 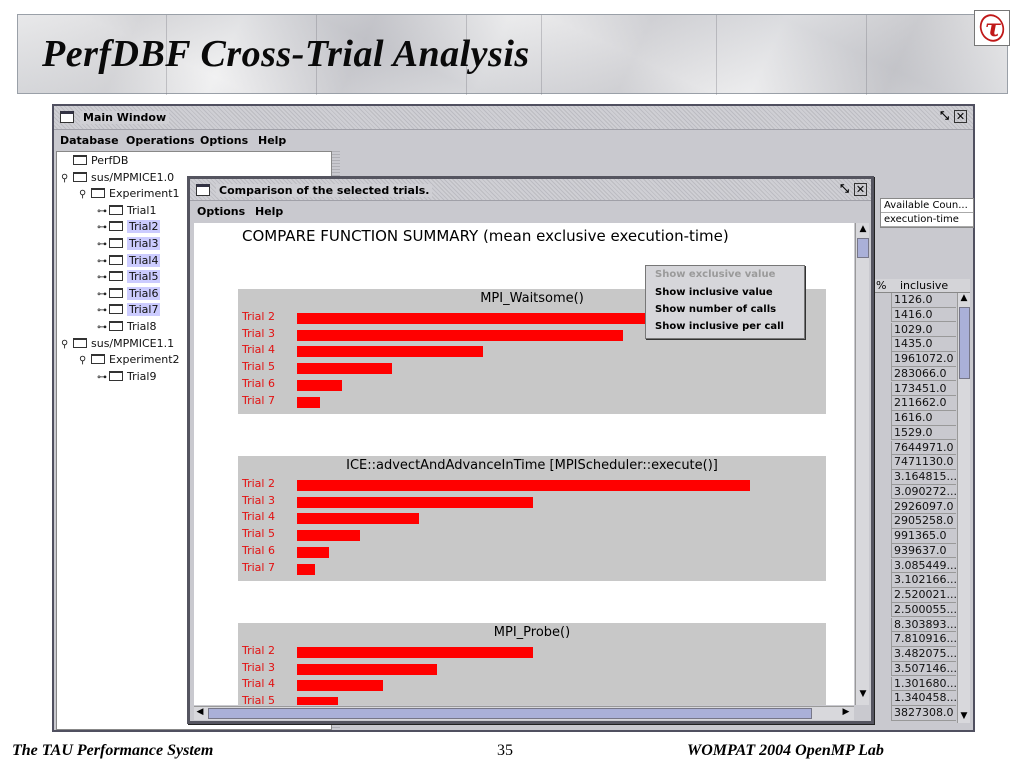 I want to click on tree-node: ⊶ Trial9, so click(x=126, y=377).